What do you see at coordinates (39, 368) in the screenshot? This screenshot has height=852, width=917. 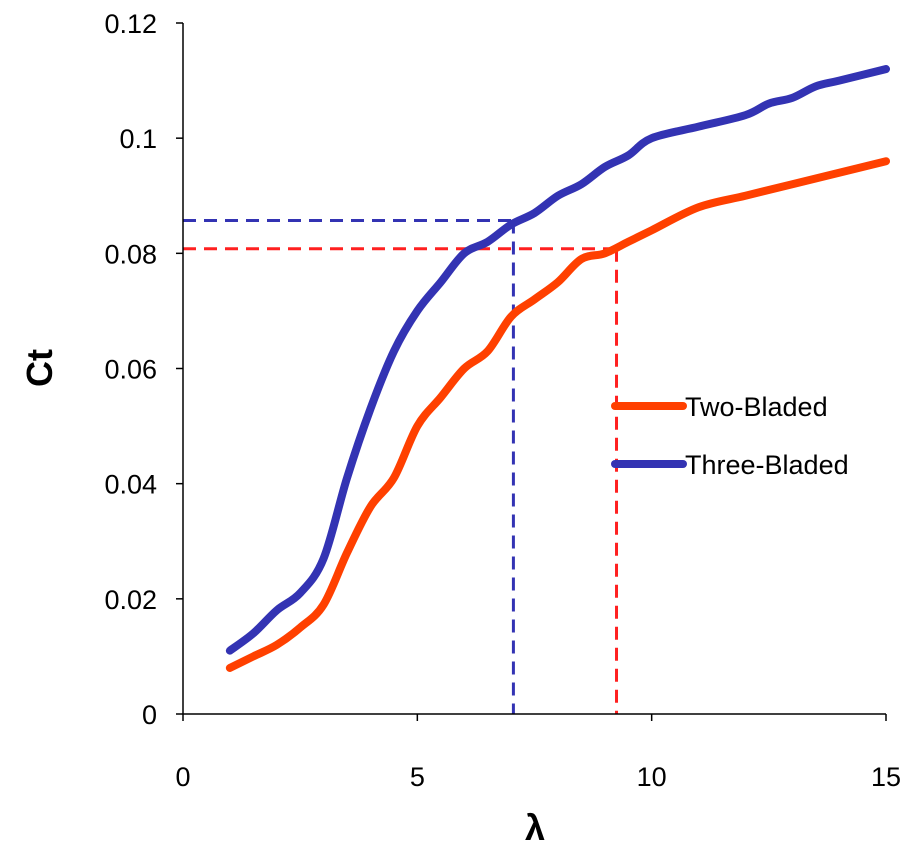 I see `y-axis-title: Ct` at bounding box center [39, 368].